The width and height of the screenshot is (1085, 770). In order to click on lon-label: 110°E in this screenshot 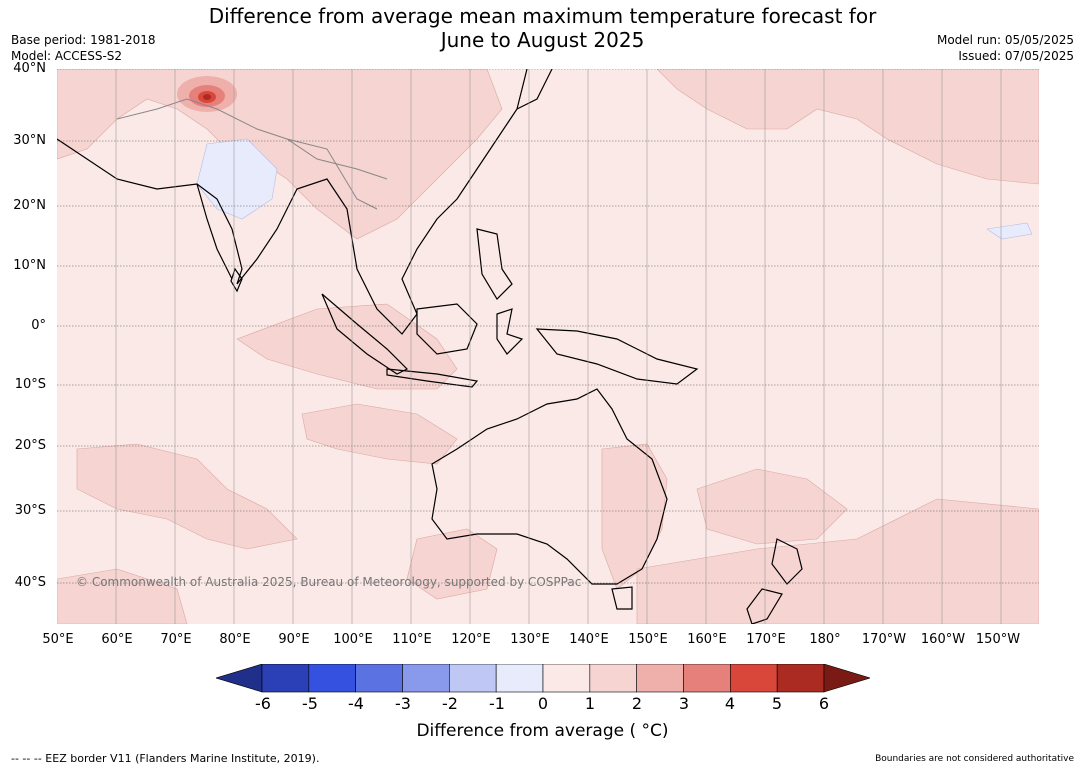, I will do `click(412, 639)`.